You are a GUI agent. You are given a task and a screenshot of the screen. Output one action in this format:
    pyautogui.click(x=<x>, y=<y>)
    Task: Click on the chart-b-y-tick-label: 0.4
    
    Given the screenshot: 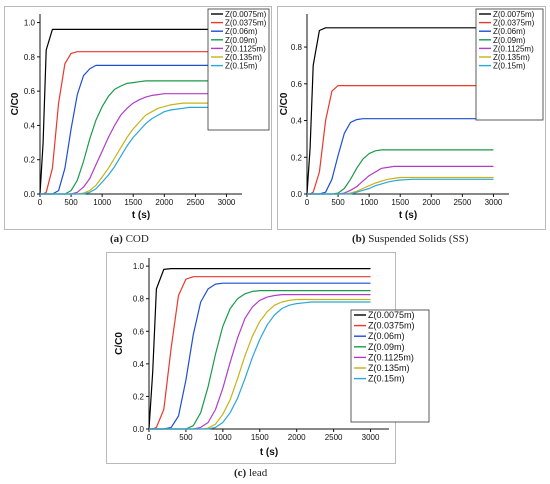 What is the action you would take?
    pyautogui.click(x=297, y=121)
    